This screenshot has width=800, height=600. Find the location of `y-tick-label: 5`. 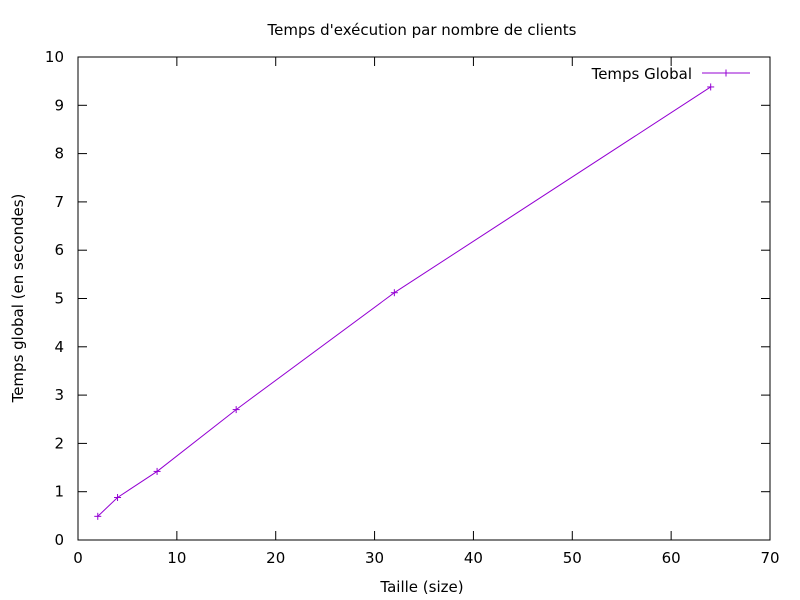

y-tick-label: 5 is located at coordinates (59, 299).